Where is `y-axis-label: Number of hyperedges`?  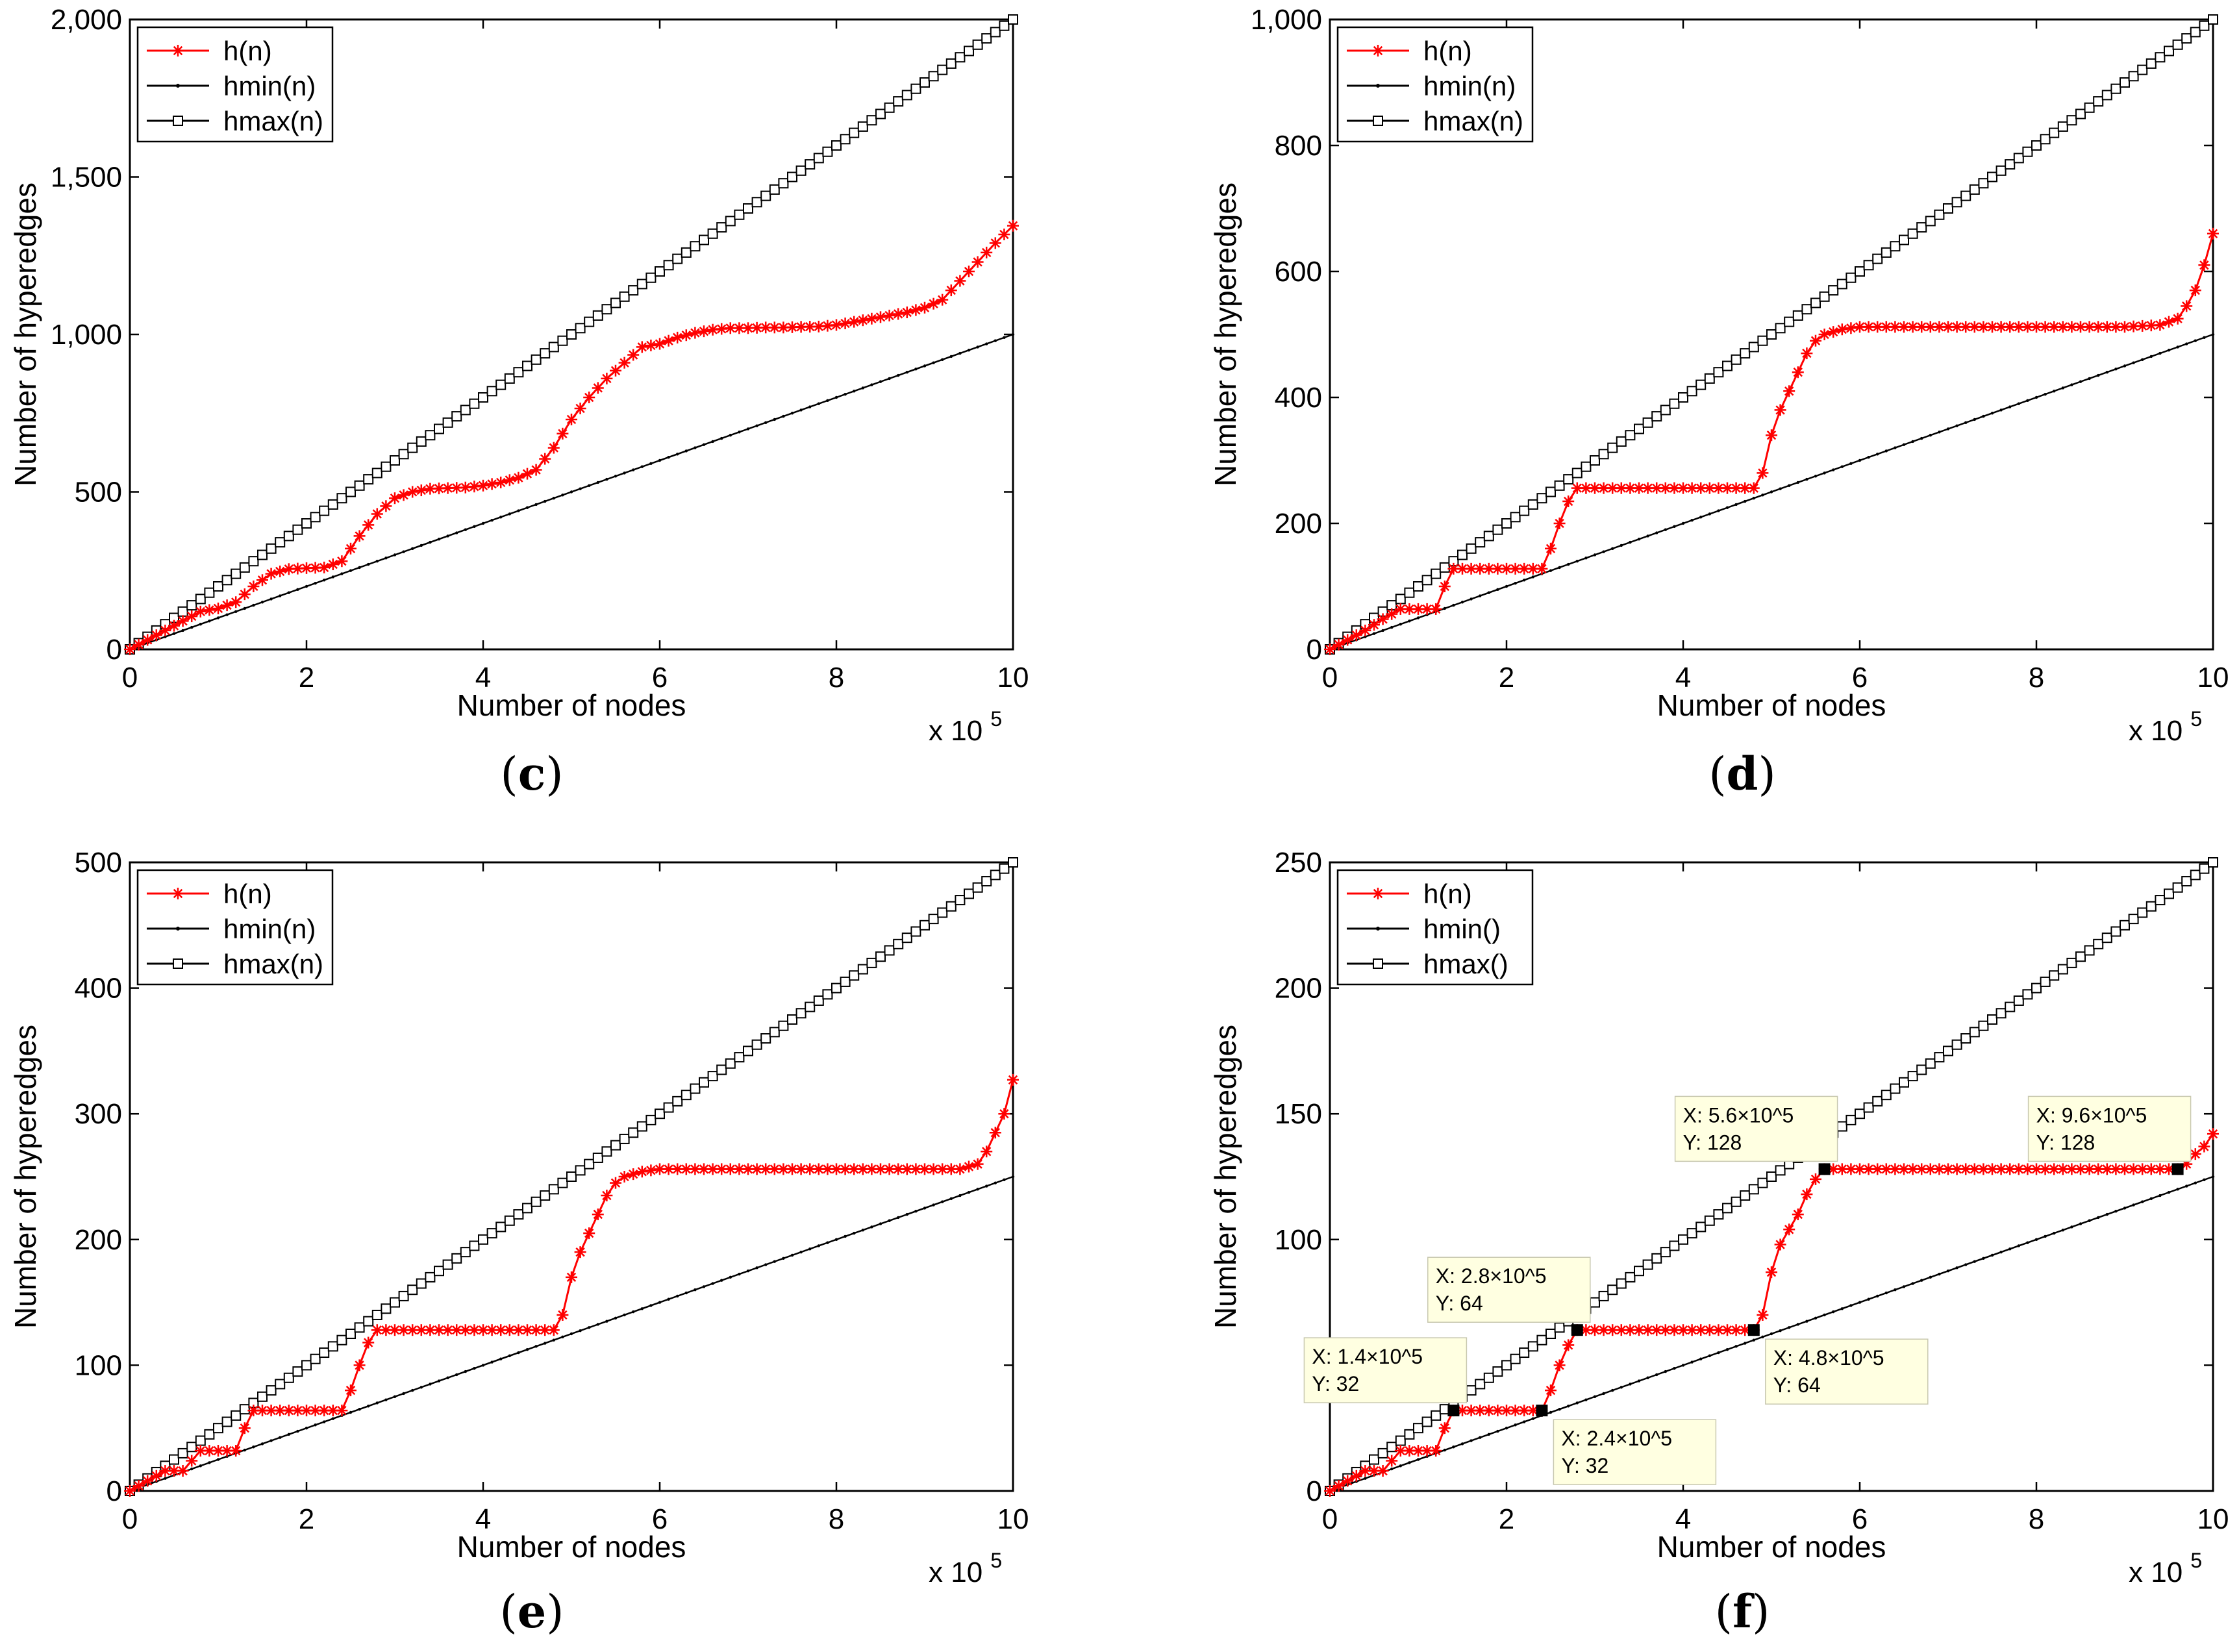 y-axis-label: Number of hyperedges is located at coordinates (25, 1177).